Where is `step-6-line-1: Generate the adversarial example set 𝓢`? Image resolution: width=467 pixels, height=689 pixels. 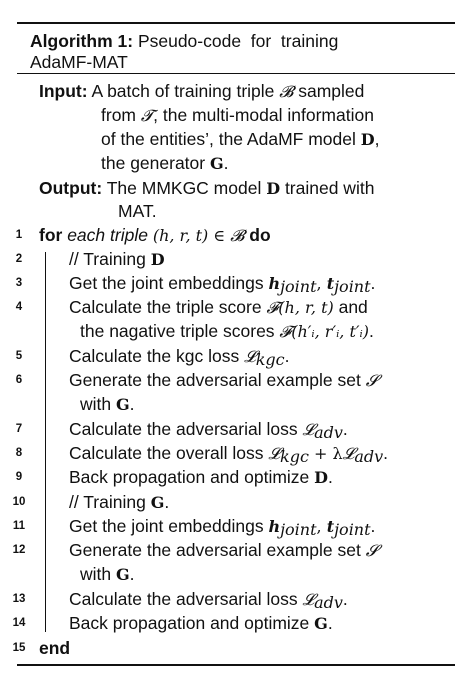
step-6-line-1: Generate the adversarial example set 𝓢 is located at coordinates (224, 380).